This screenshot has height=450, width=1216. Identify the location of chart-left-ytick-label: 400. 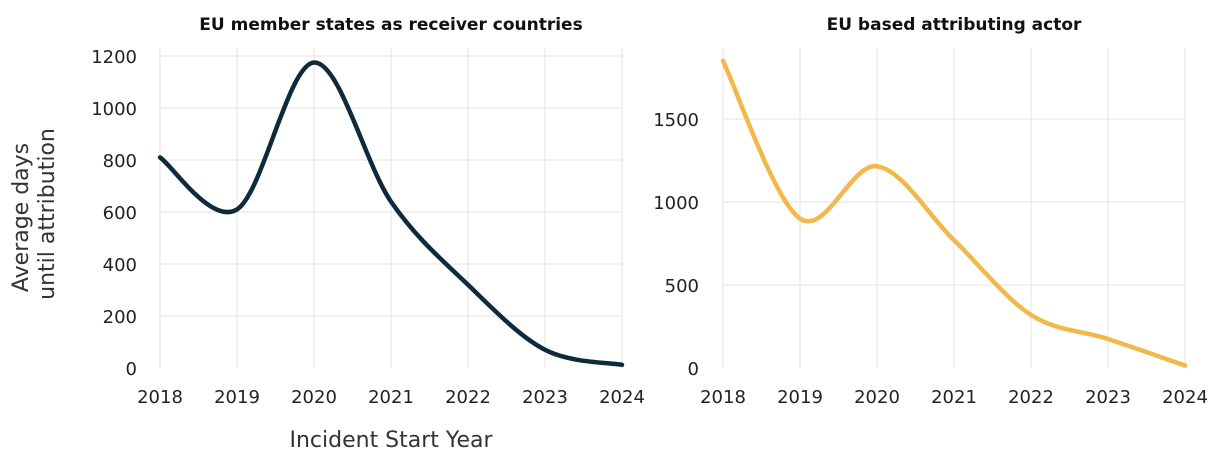
(120, 265).